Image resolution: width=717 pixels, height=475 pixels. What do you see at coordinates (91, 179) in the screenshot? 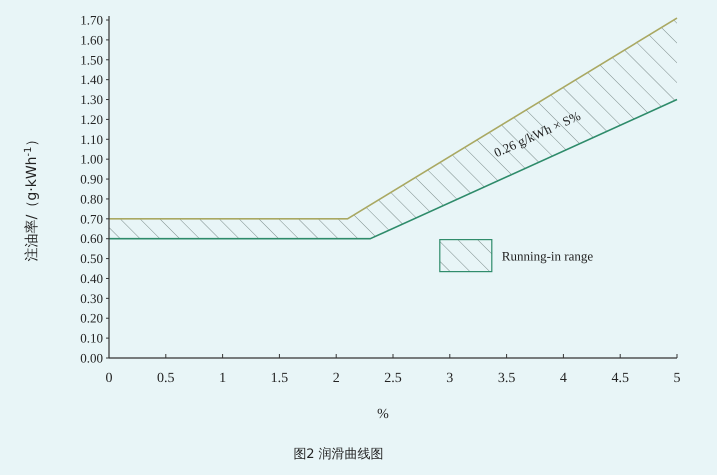
I see `y-tick-label: 0.90` at bounding box center [91, 179].